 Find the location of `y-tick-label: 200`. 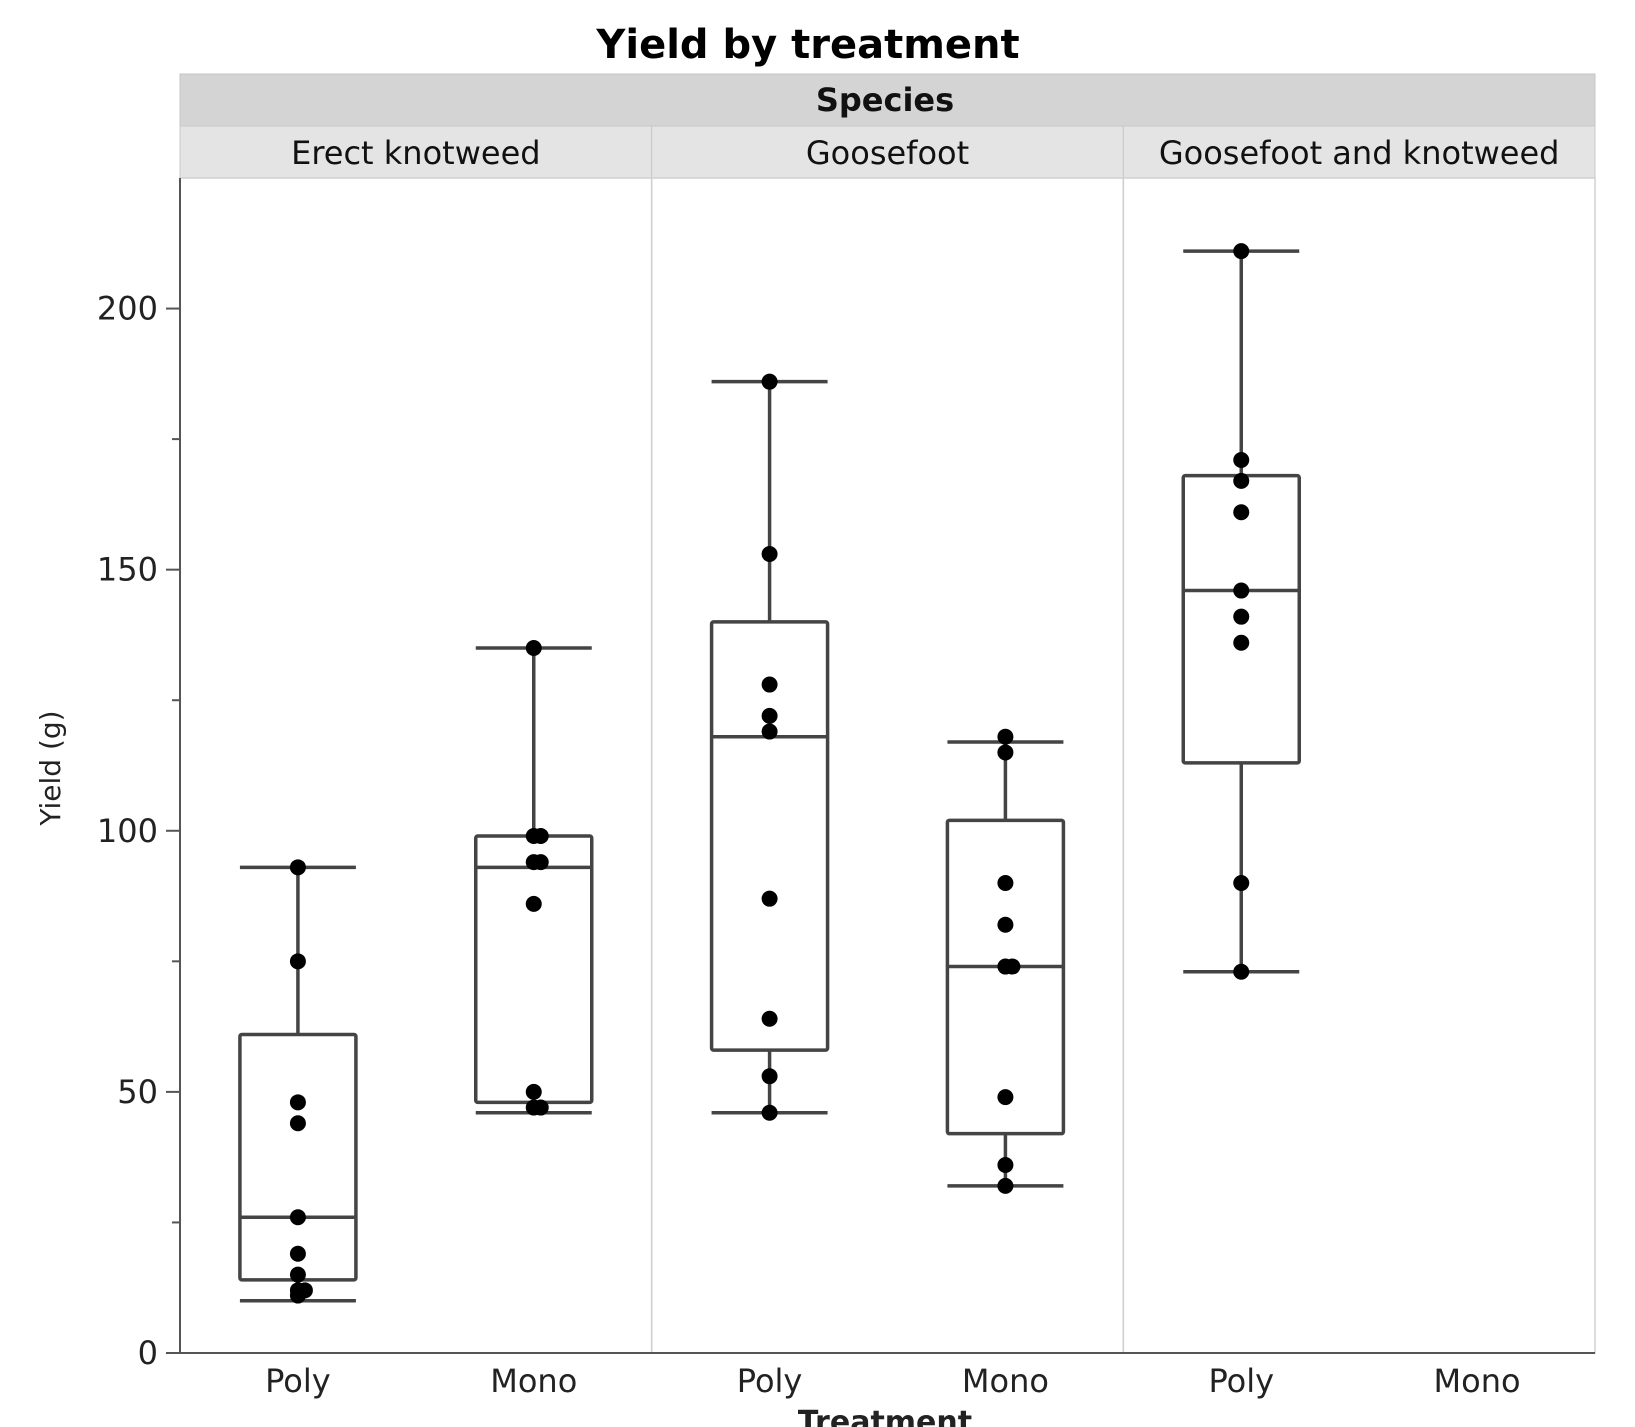

y-tick-label: 200 is located at coordinates (127, 309).